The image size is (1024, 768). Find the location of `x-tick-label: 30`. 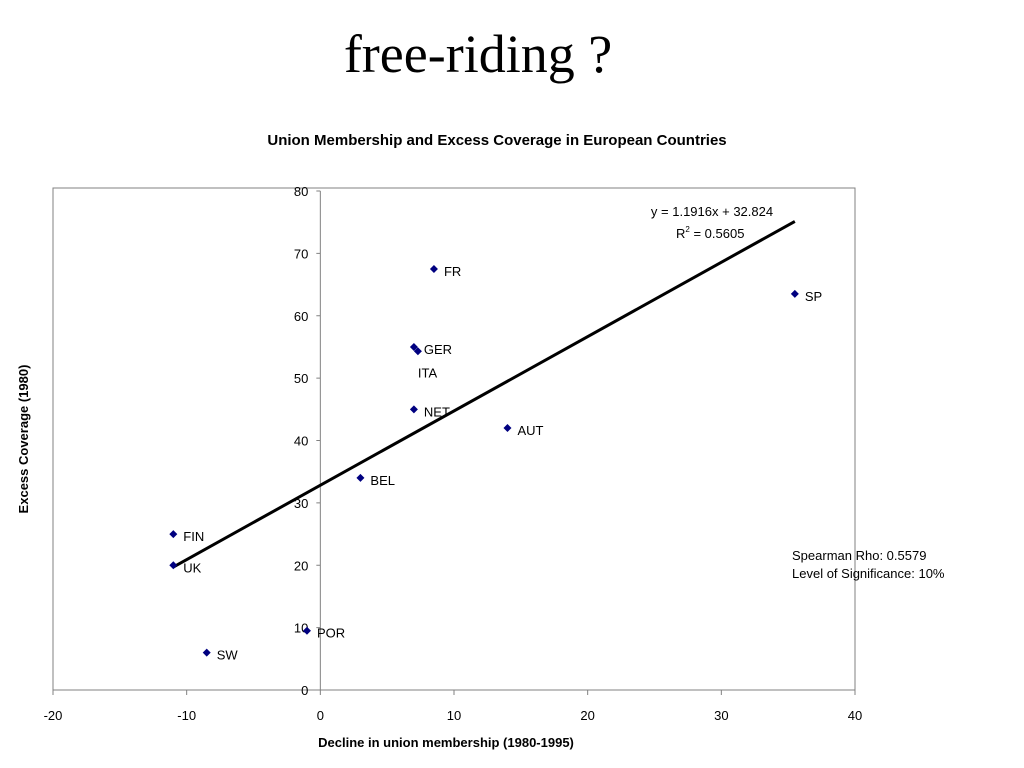

x-tick-label: 30 is located at coordinates (721, 715).